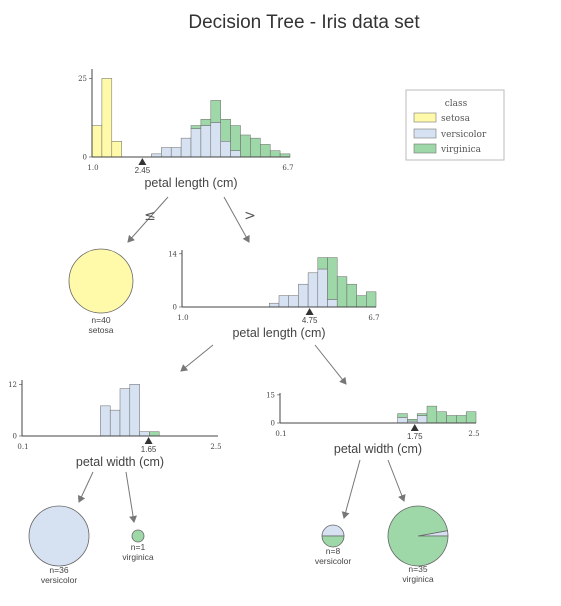  What do you see at coordinates (270, 395) in the screenshot?
I see `y-tick-label: 15` at bounding box center [270, 395].